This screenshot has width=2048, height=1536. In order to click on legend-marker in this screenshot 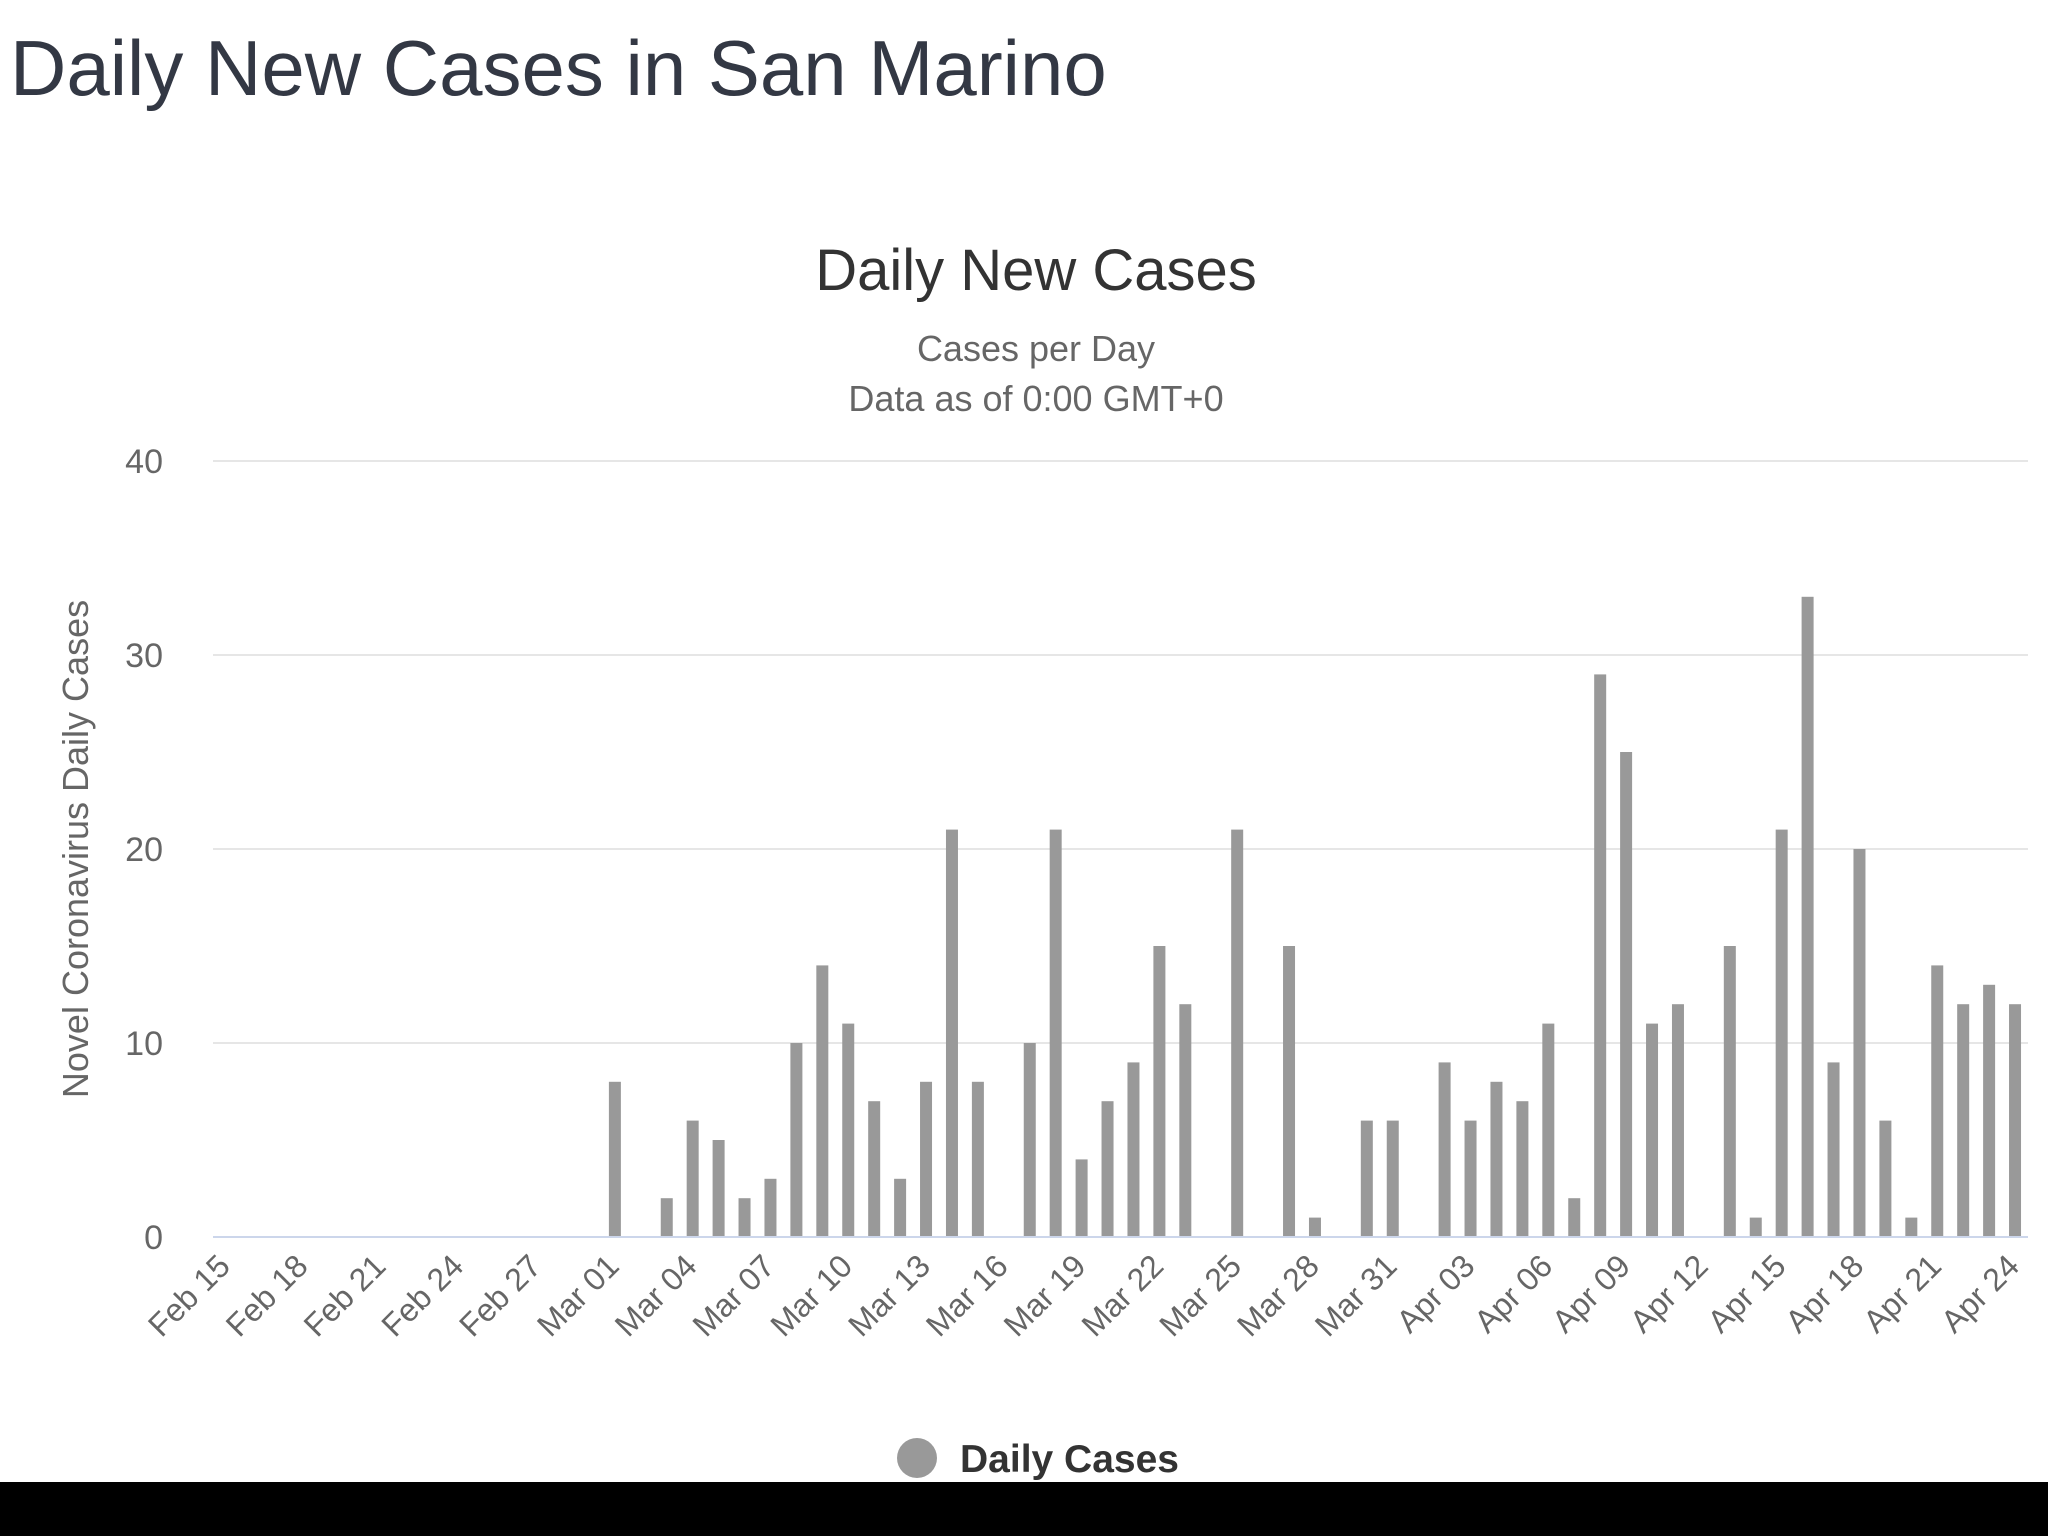, I will do `click(917, 1458)`.